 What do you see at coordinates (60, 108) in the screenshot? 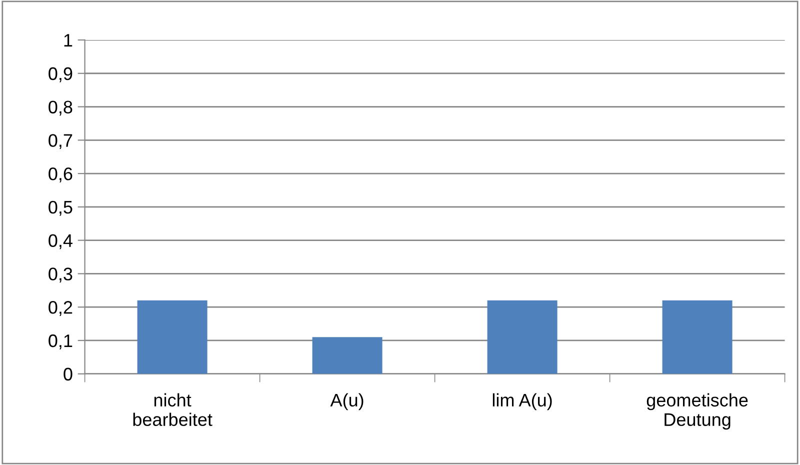
I see `y-tick-label: 0,8` at bounding box center [60, 108].